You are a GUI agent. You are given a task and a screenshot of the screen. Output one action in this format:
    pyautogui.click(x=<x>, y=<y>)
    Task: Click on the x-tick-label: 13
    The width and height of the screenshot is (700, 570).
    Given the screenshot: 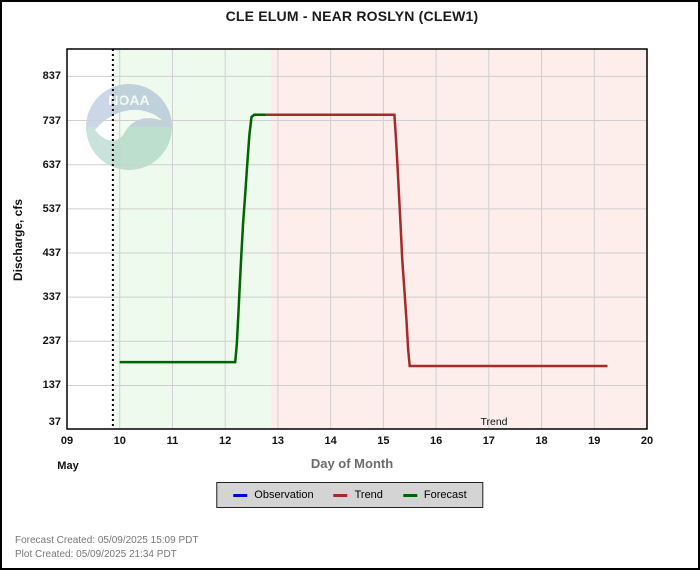 What is the action you would take?
    pyautogui.click(x=278, y=441)
    